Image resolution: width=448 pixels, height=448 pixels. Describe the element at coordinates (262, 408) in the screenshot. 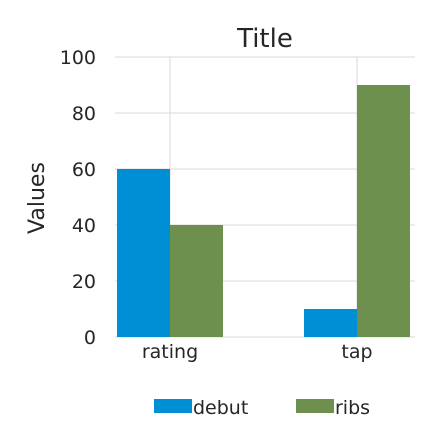

I see `legend: debut ribs` at that location.